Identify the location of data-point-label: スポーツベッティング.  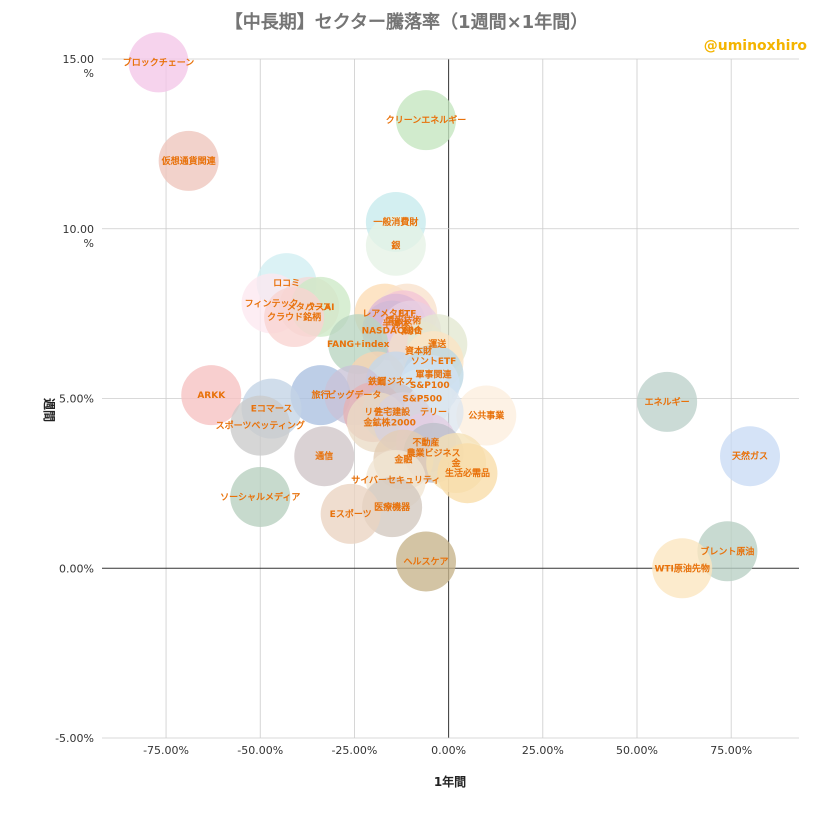
(260, 426).